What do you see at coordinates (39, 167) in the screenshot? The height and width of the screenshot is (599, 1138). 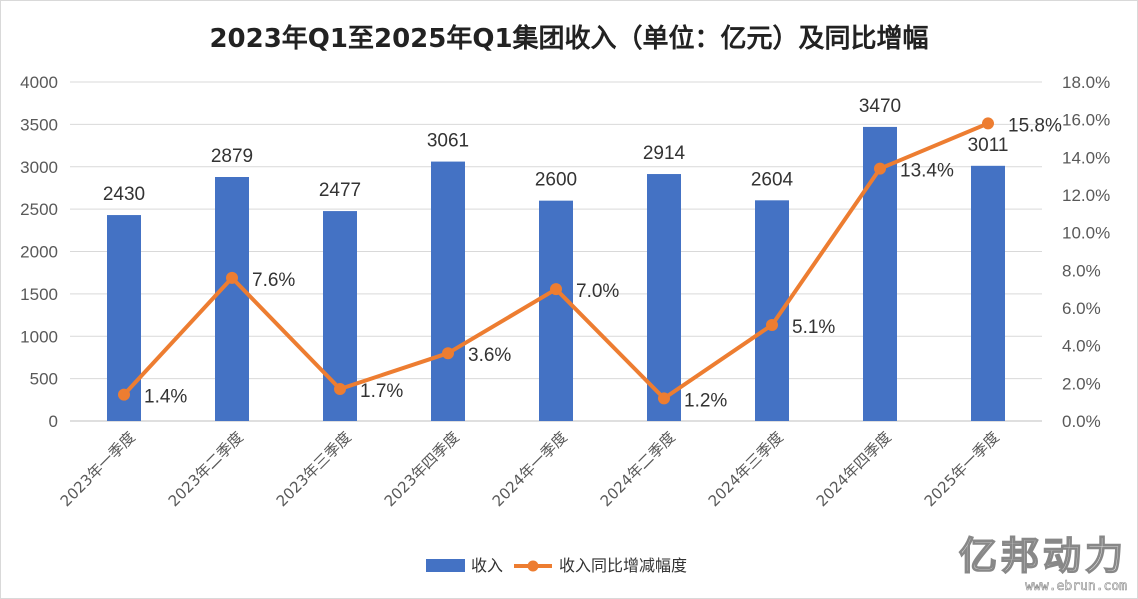 I see `y-left-tick-label: 3000` at bounding box center [39, 167].